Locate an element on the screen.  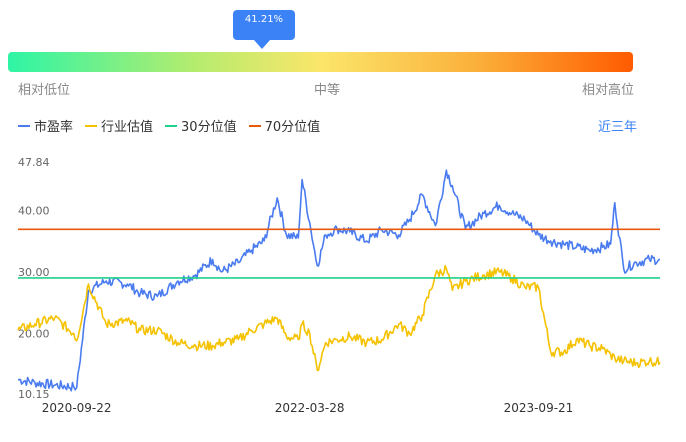
legend-item-industry: 行业估值 is located at coordinates (119, 125).